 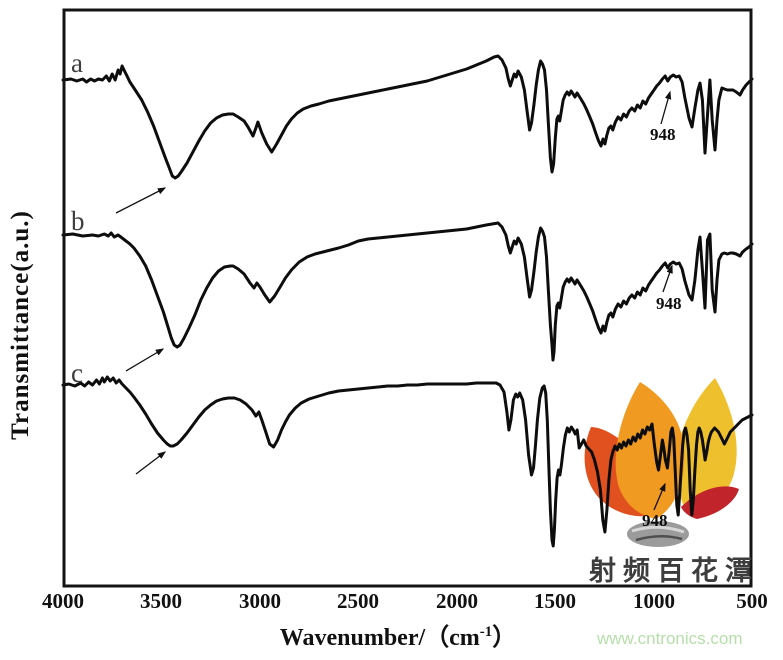 I want to click on x-axis-label: Wavenumber/（cm-1）, so click(x=398, y=634).